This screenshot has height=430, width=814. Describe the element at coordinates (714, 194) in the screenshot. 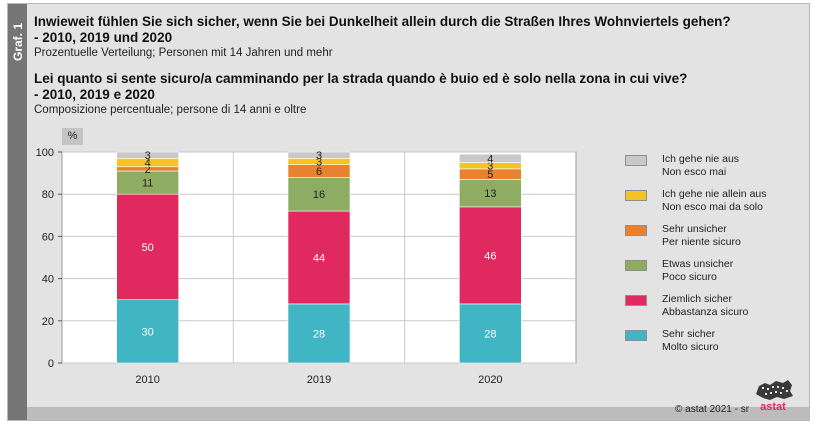

I see `legend-label-de: Ich gehe nie allein aus` at that location.